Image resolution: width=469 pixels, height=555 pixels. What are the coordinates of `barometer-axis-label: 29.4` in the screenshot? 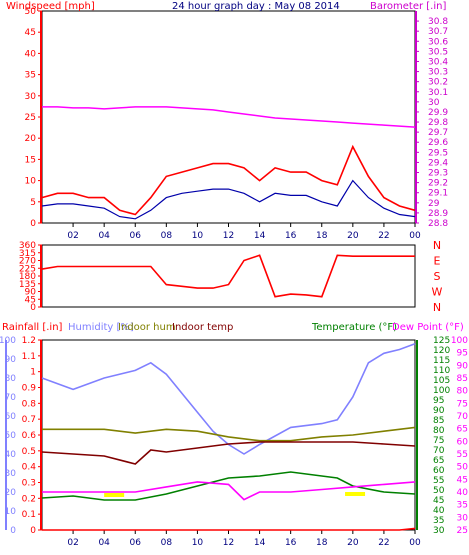 It's located at (438, 163).